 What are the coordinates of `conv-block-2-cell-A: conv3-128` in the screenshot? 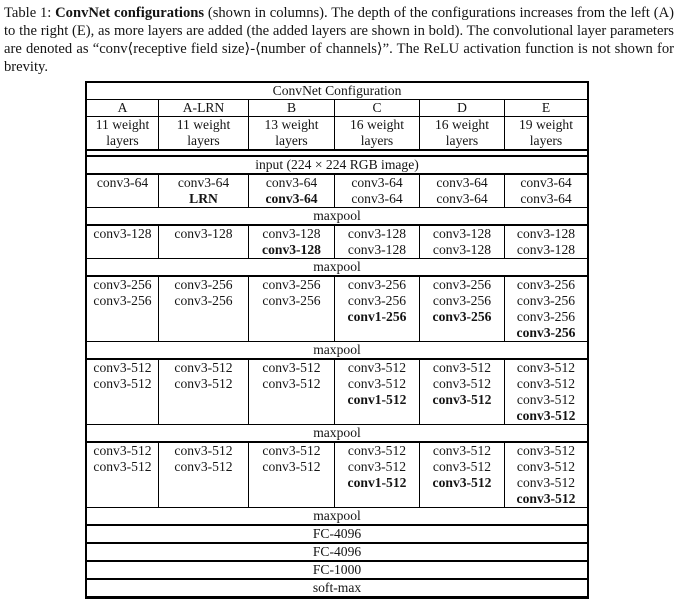 It's located at (122, 242).